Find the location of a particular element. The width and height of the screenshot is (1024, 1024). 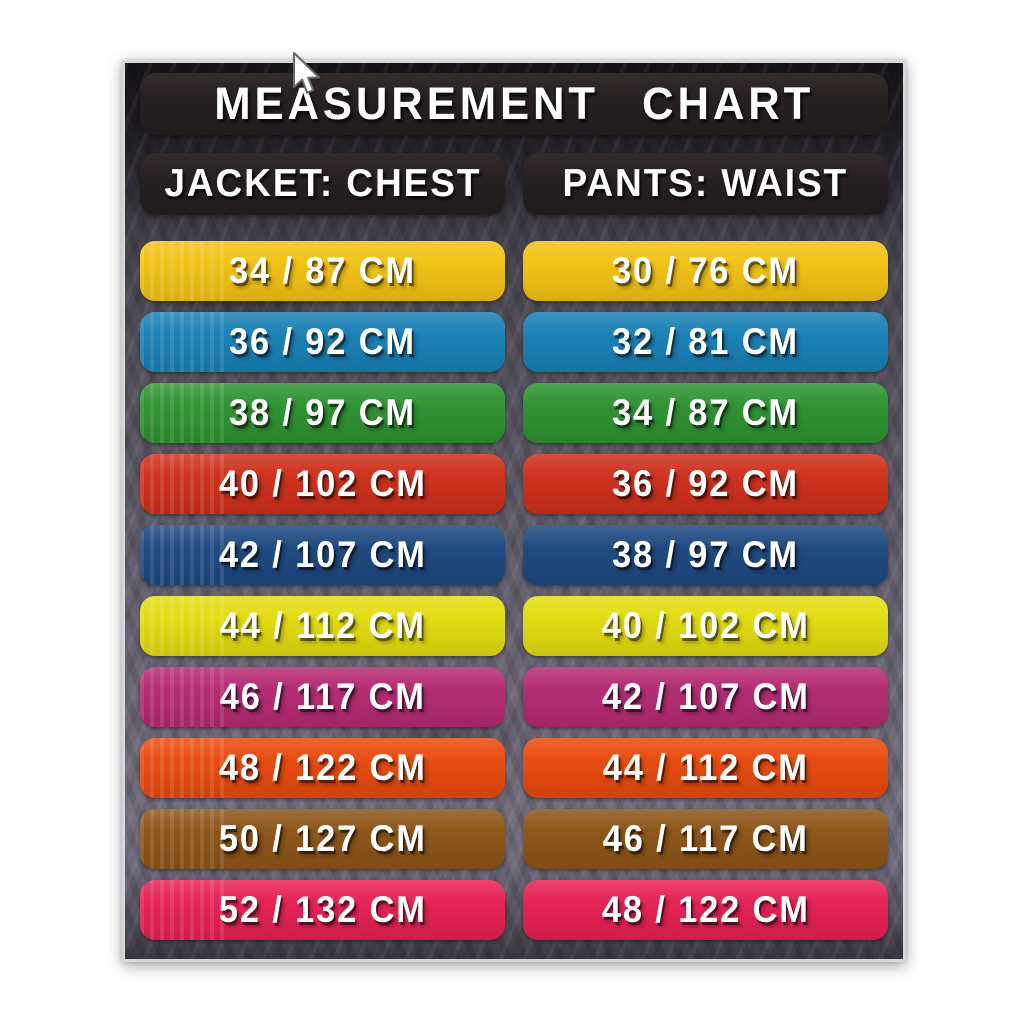

size-pill-pants: 34 / 87 CM is located at coordinates (705, 413).